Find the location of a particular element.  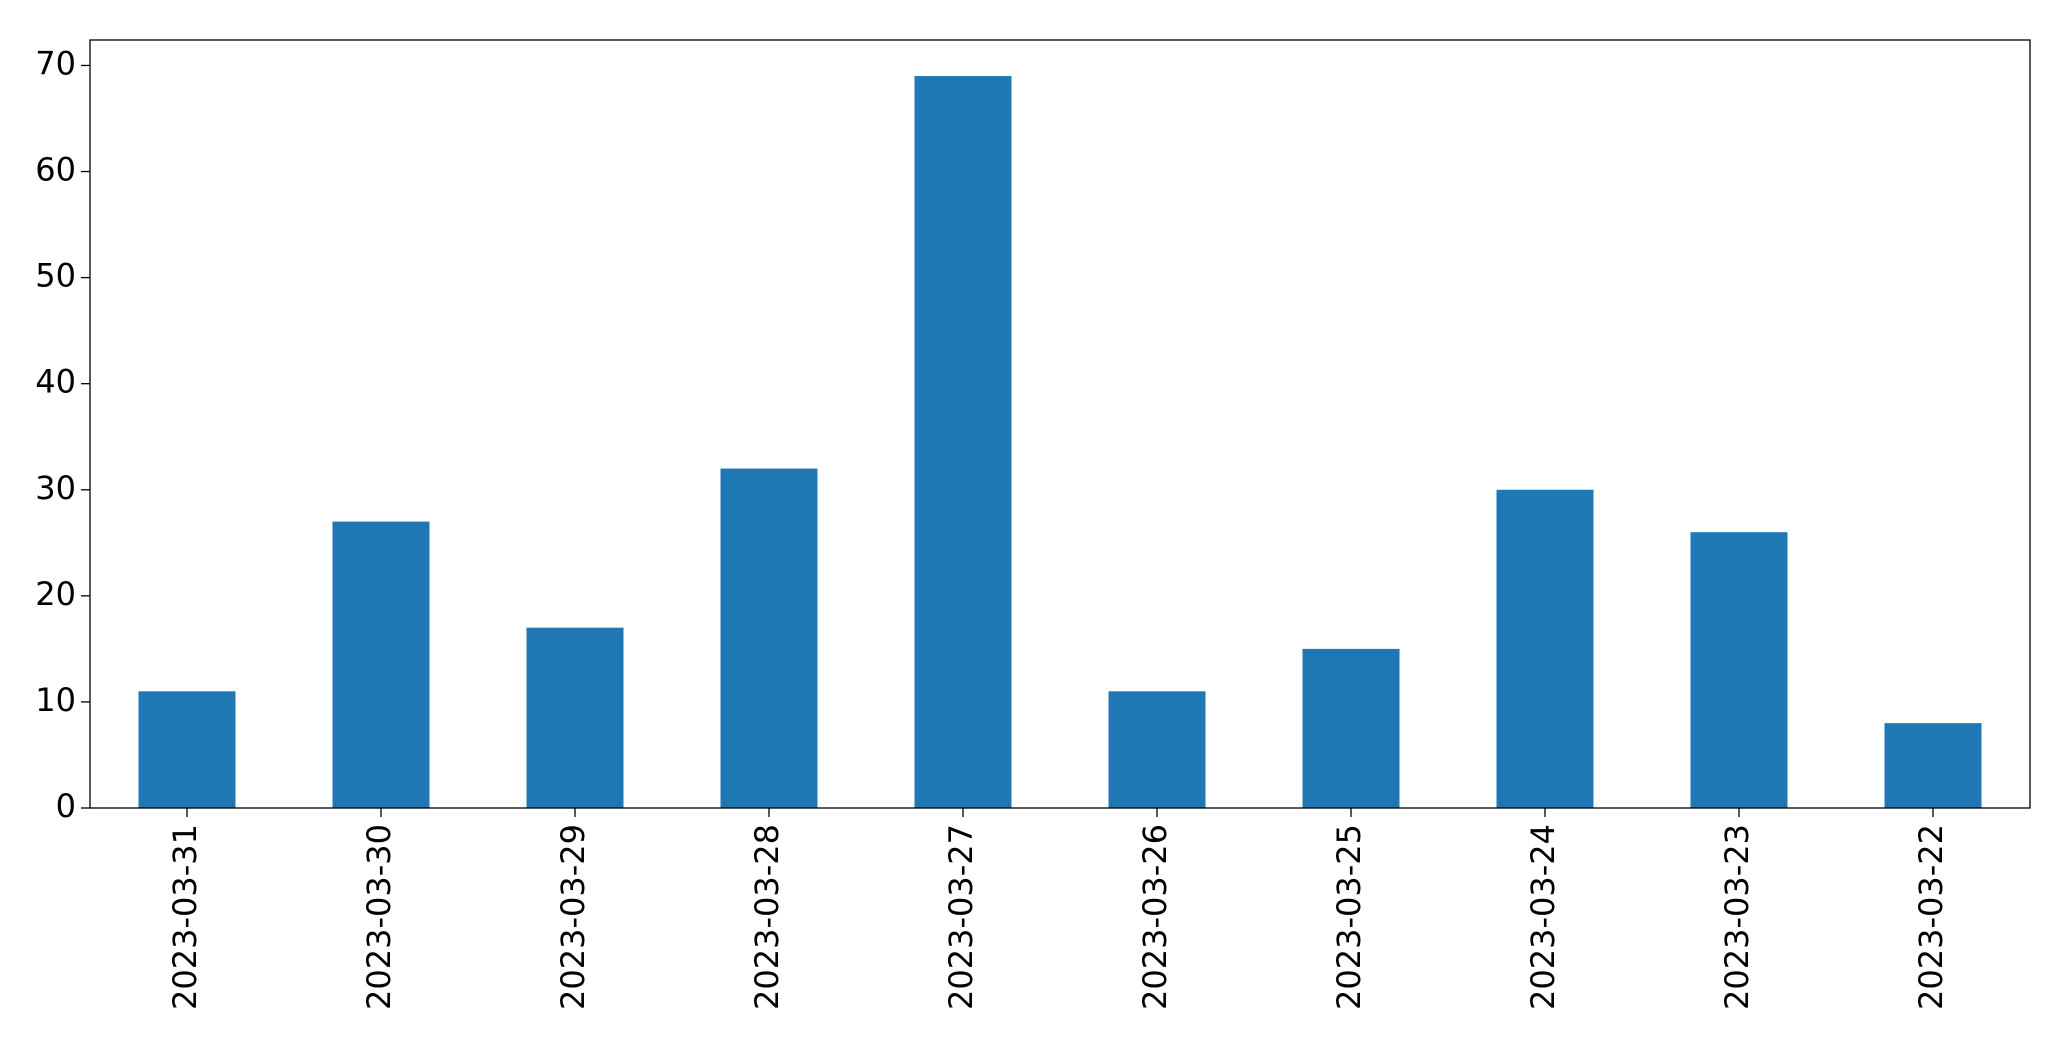

y-tick-label: 10 is located at coordinates (55, 700).